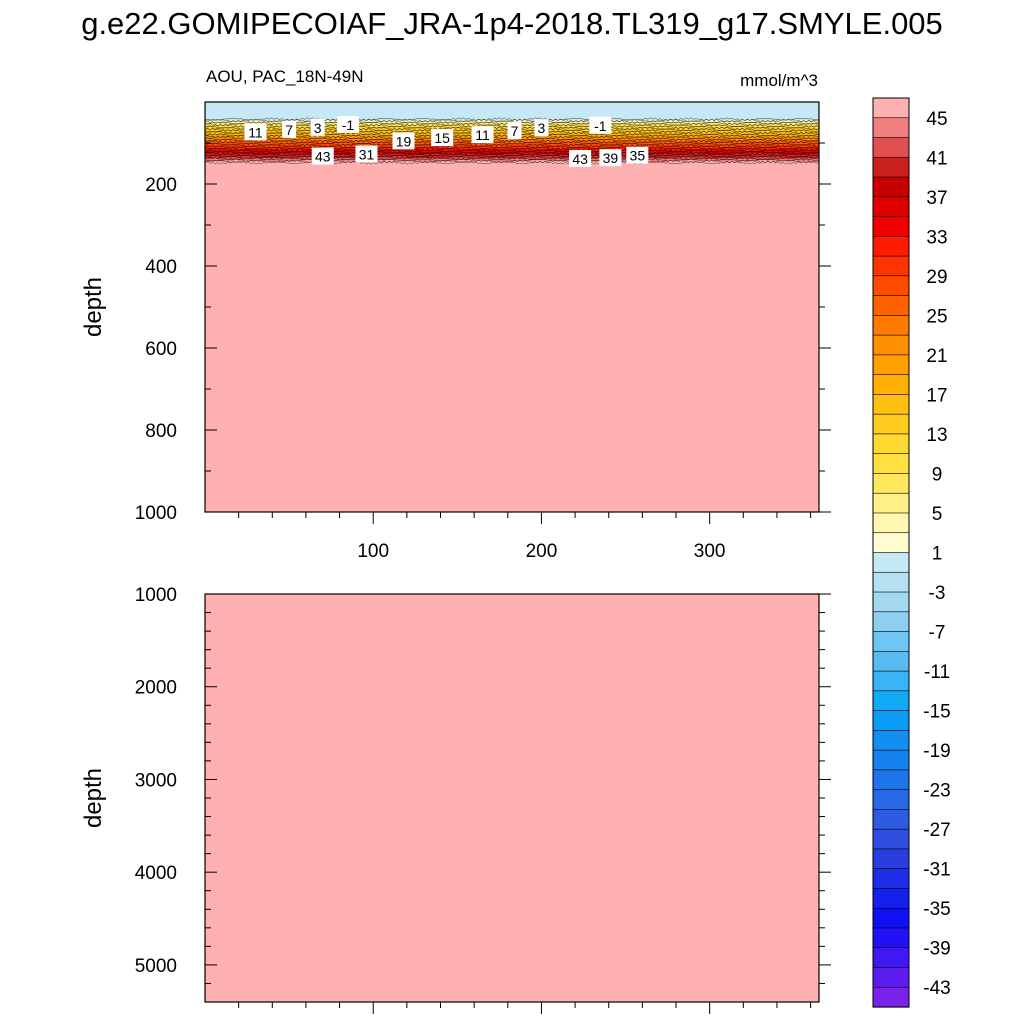 The height and width of the screenshot is (1024, 1024). I want to click on contour-label: 39, so click(610, 158).